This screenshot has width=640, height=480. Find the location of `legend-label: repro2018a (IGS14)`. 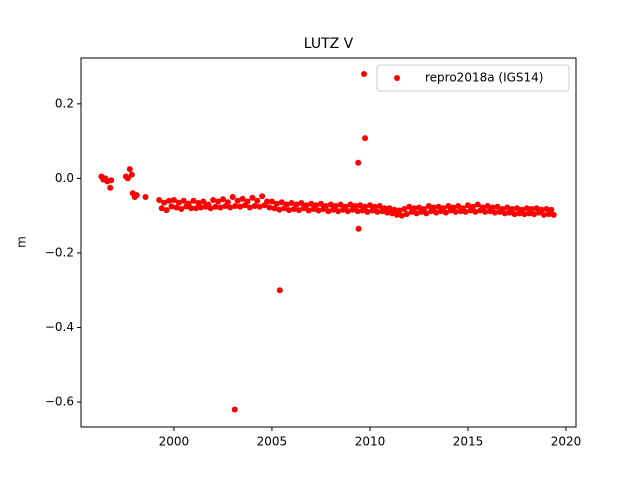

legend-label: repro2018a (IGS14) is located at coordinates (484, 78).